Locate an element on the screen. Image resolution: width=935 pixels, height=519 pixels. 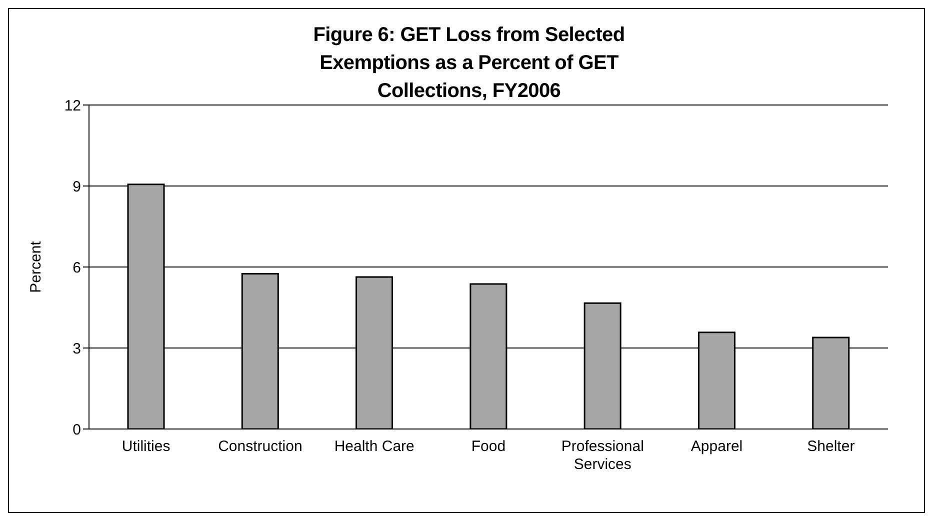
x-tick-label: Food is located at coordinates (488, 446).